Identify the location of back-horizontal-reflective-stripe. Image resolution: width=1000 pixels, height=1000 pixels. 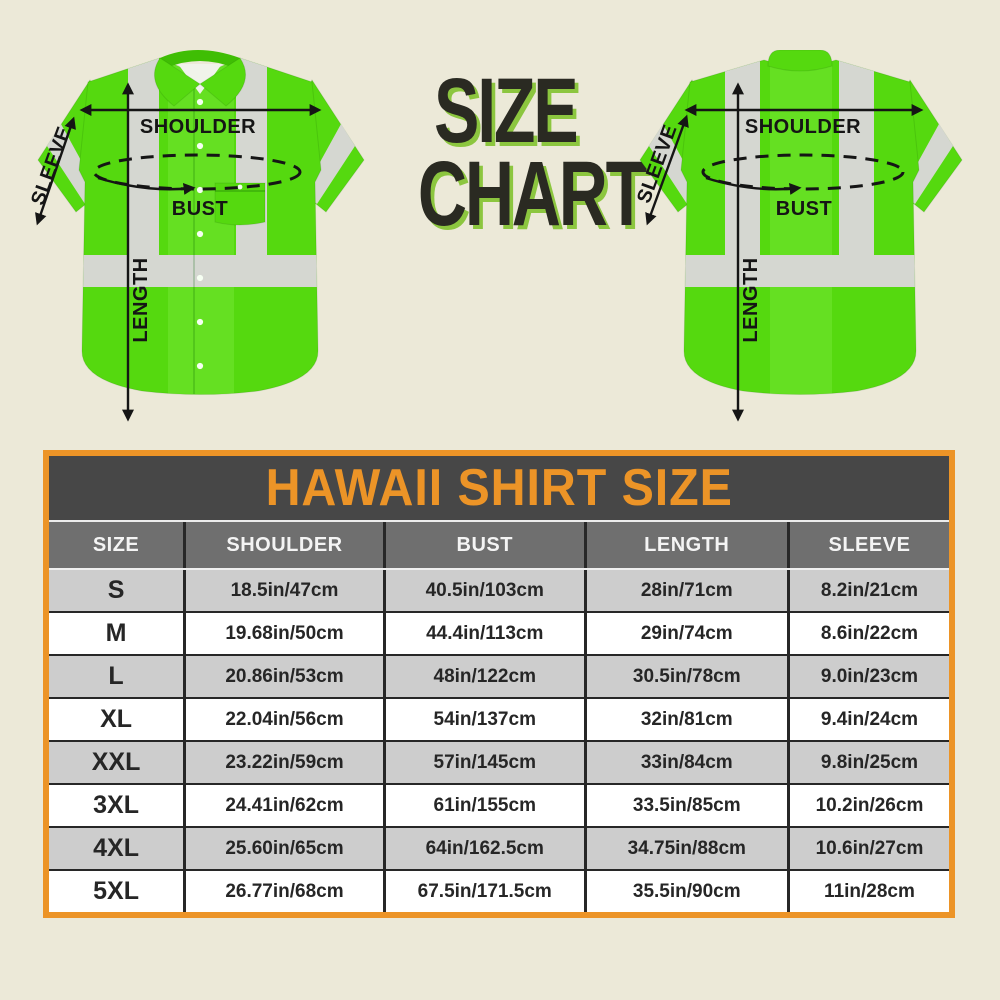
(800, 271).